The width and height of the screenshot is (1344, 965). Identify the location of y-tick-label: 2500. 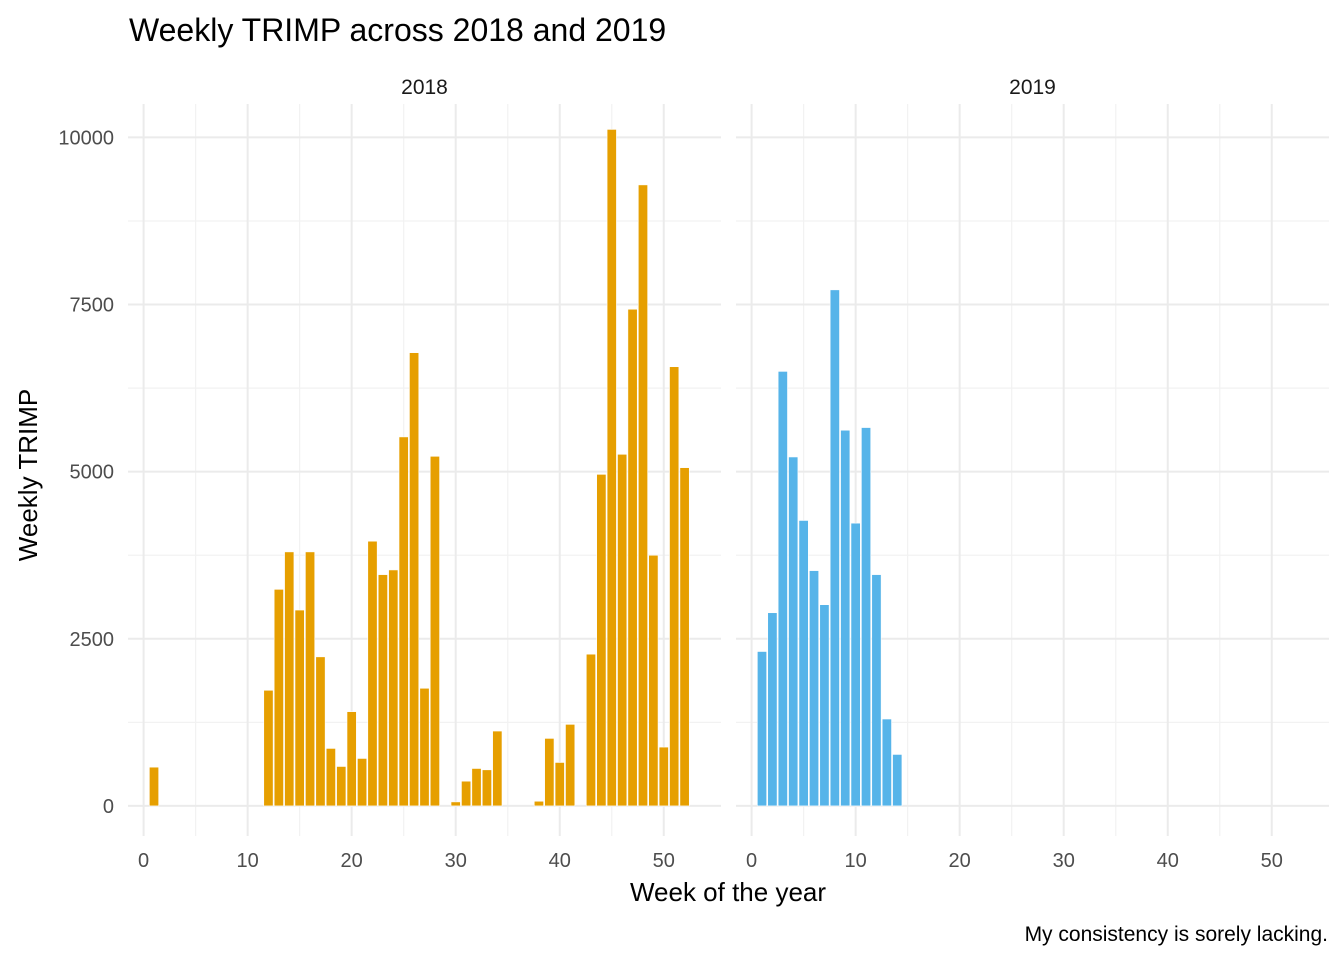
(92, 640).